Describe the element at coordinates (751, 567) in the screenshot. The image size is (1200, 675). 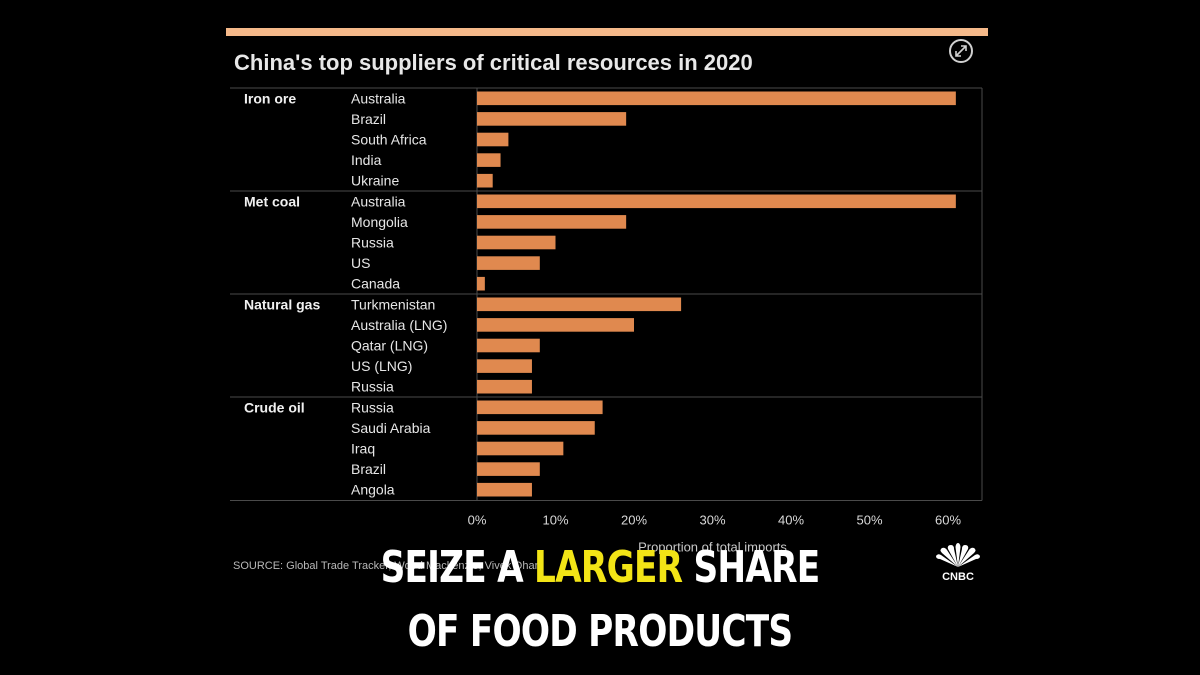
I see `caption-text: SHARE` at that location.